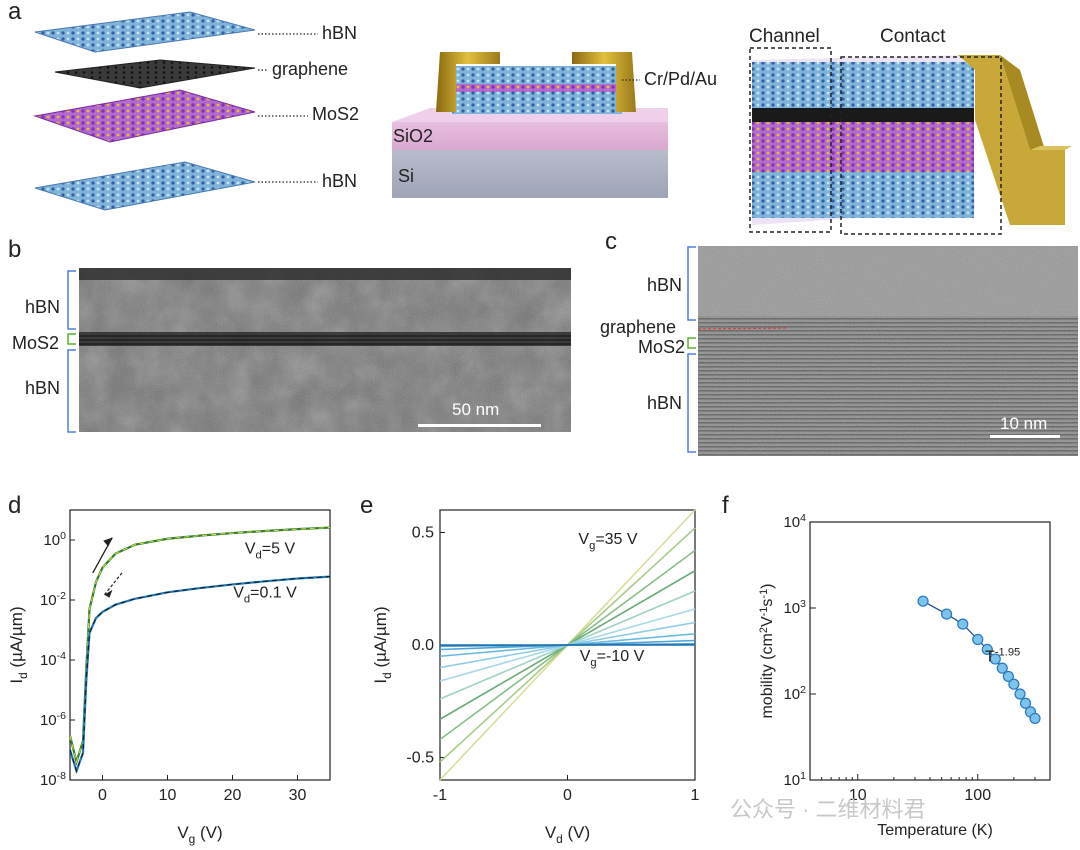 Image resolution: width=1080 pixels, height=850 pixels. Describe the element at coordinates (794, 607) in the screenshot. I see `chart-f-ytick-label-2: 10³` at that location.